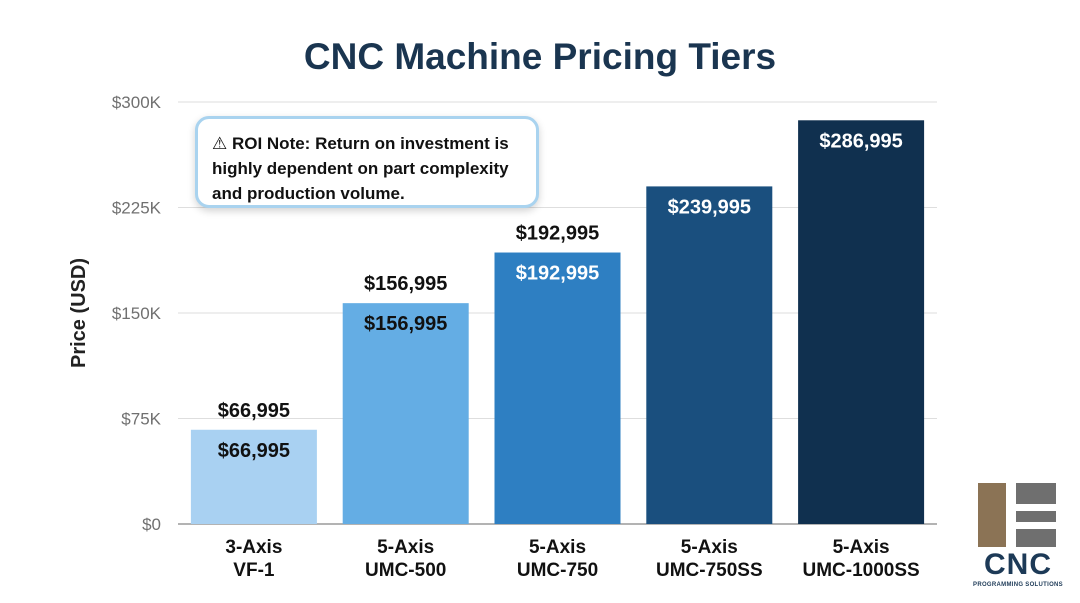 The image size is (1080, 603). What do you see at coordinates (405, 324) in the screenshot?
I see `bar-value-label: $156,995` at bounding box center [405, 324].